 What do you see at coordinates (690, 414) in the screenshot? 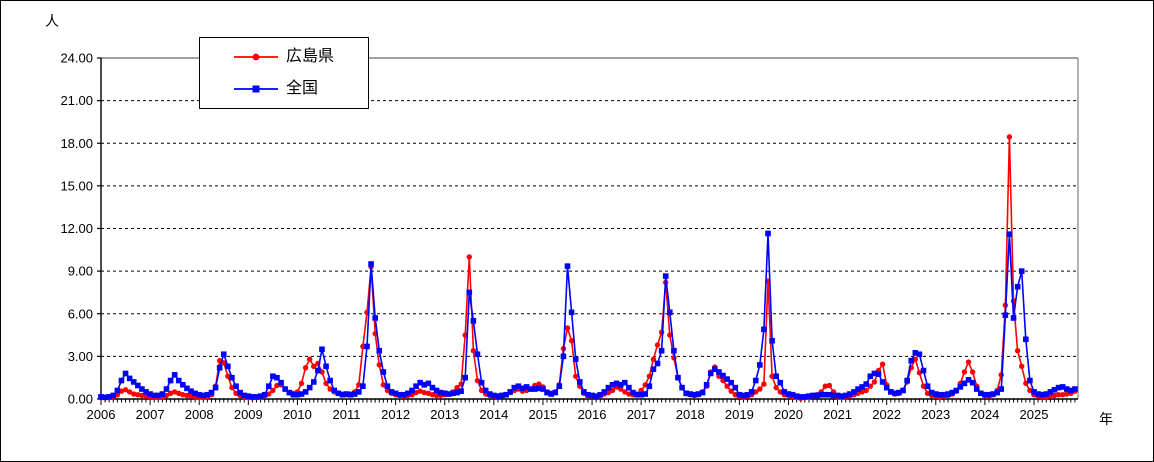
I see `x-tick-label-2018: 2018` at bounding box center [690, 414].